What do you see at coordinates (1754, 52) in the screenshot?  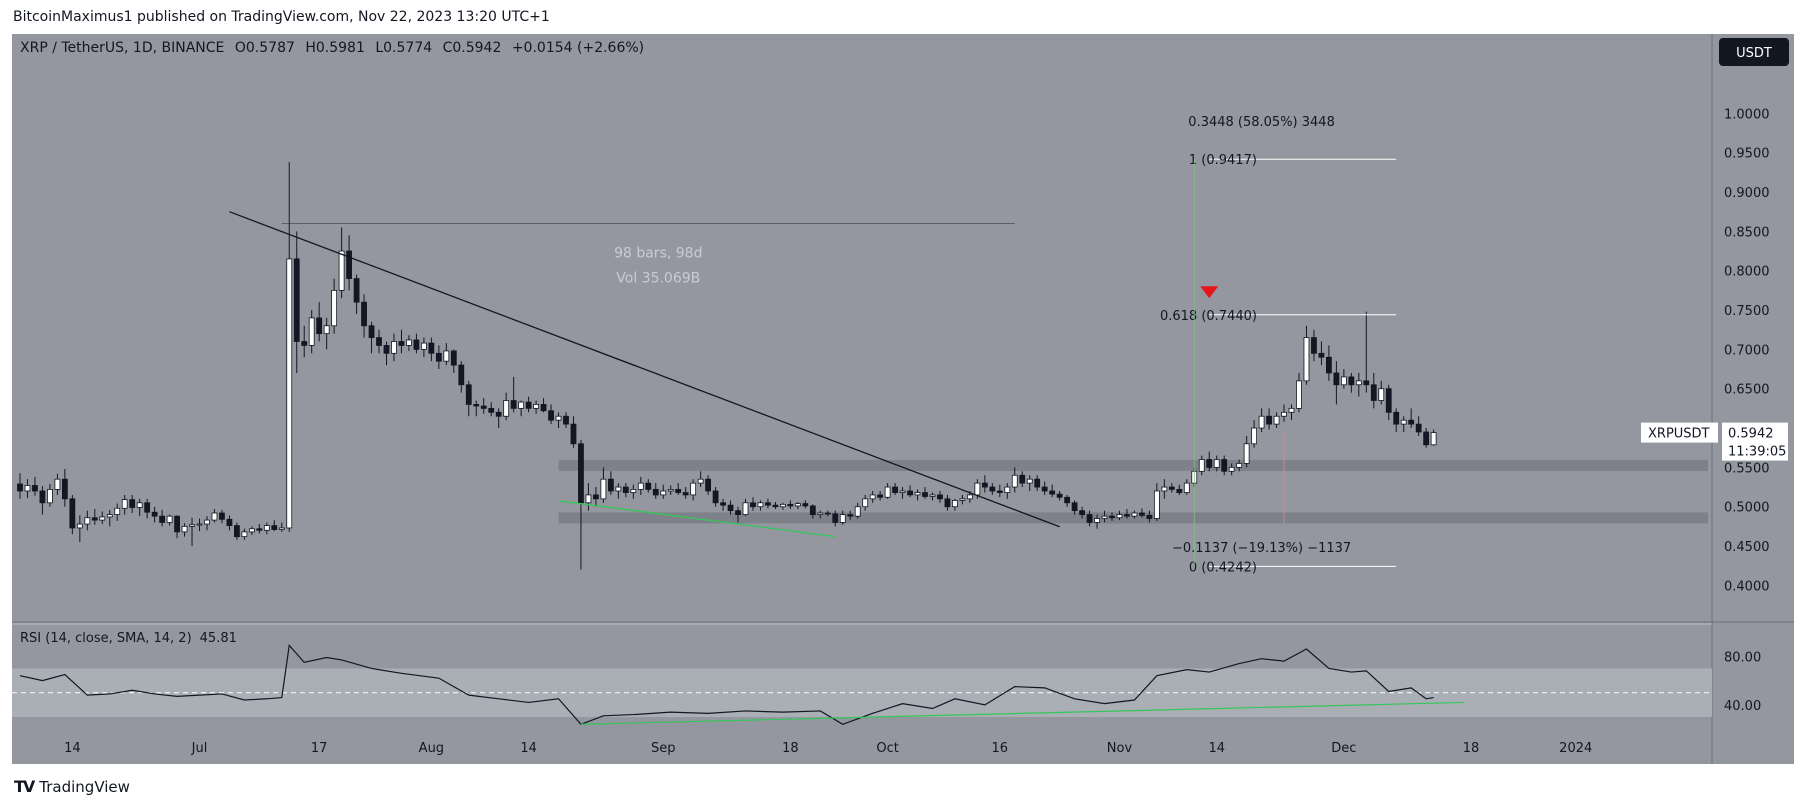 I see `currency-button: USDT` at bounding box center [1754, 52].